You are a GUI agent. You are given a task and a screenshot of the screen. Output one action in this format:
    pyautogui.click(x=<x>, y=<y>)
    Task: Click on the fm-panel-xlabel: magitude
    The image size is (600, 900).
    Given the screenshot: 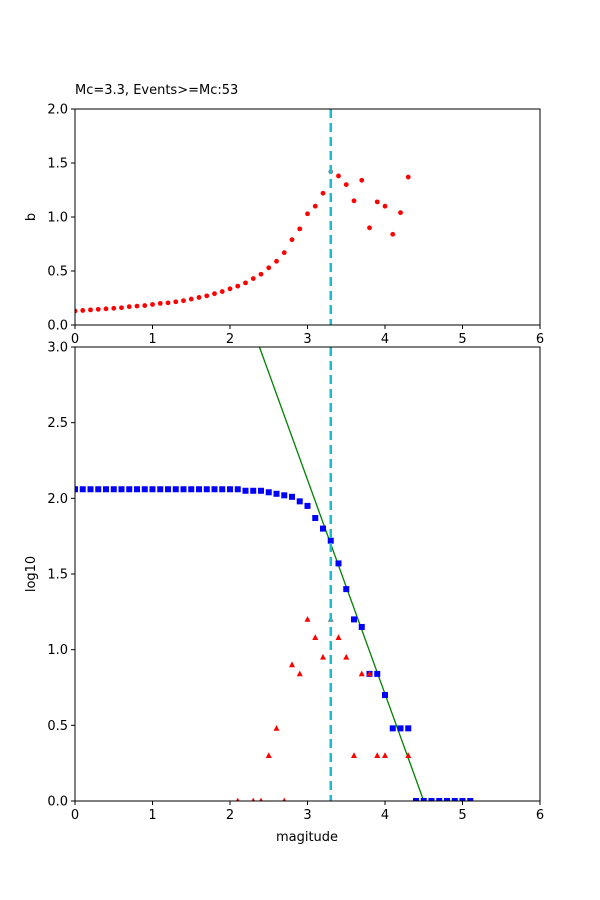 What is the action you would take?
    pyautogui.click(x=307, y=837)
    